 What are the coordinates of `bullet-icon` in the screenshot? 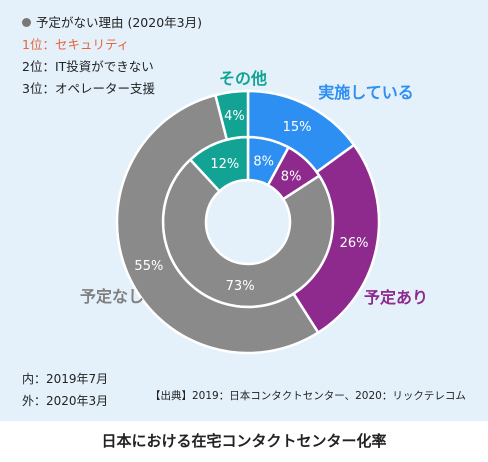 It's located at (26, 22).